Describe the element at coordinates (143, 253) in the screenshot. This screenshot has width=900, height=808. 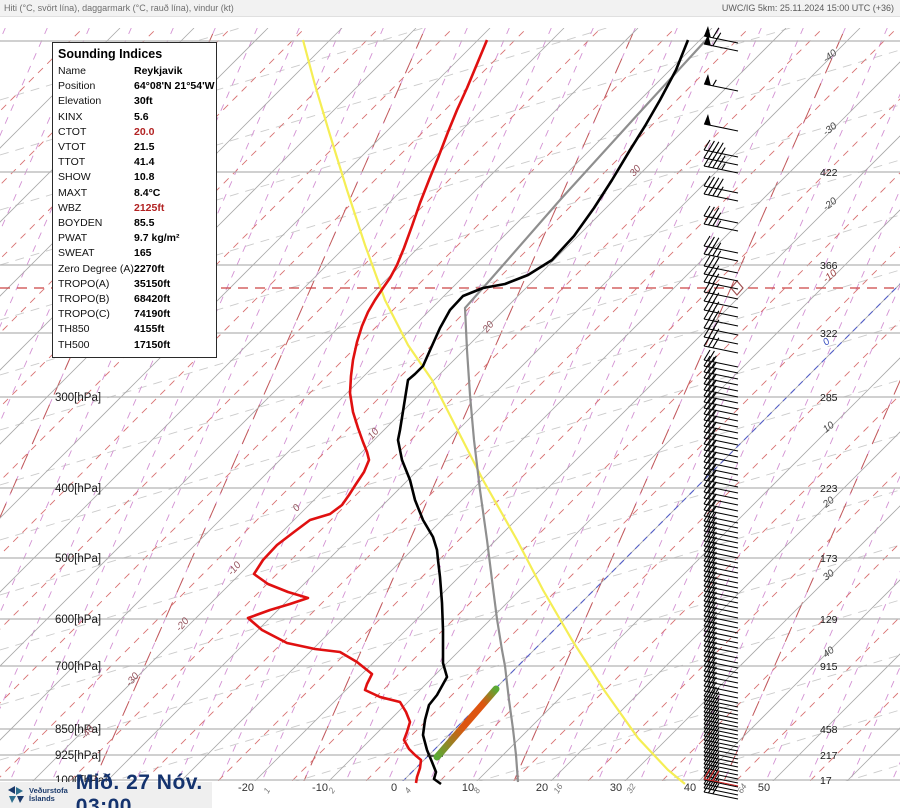
I see `index-value: 165` at that location.